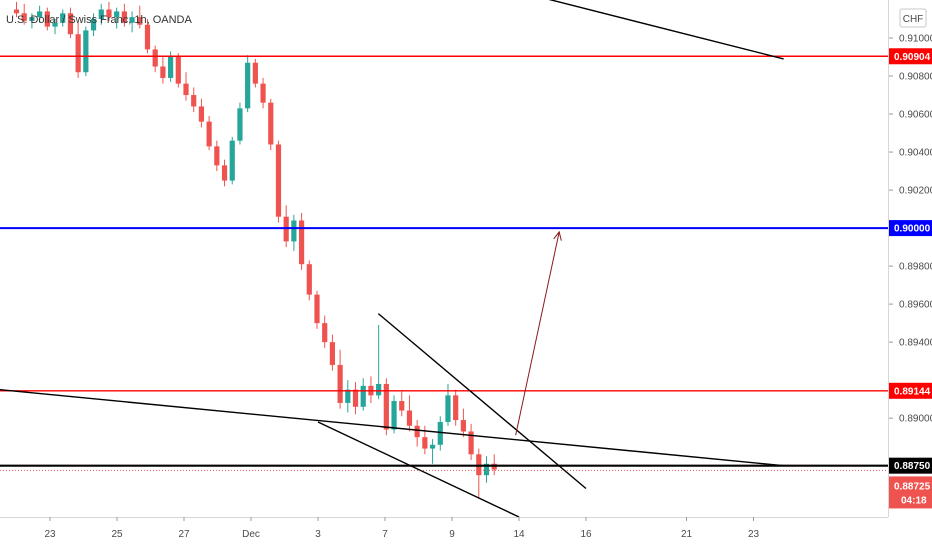 The height and width of the screenshot is (550, 932). I want to click on price-badge-breakout: 0.89144, so click(910, 390).